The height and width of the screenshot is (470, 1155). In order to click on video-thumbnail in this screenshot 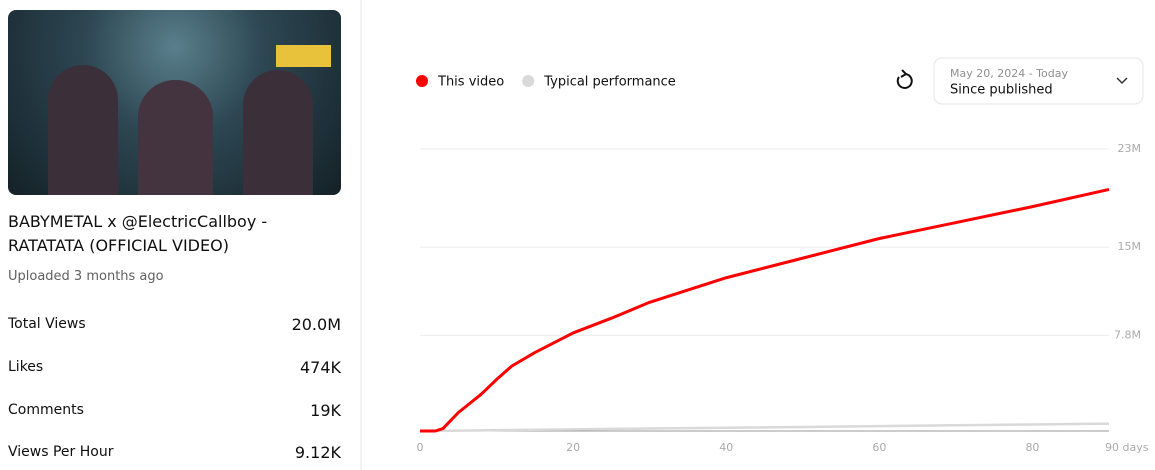, I will do `click(174, 102)`.